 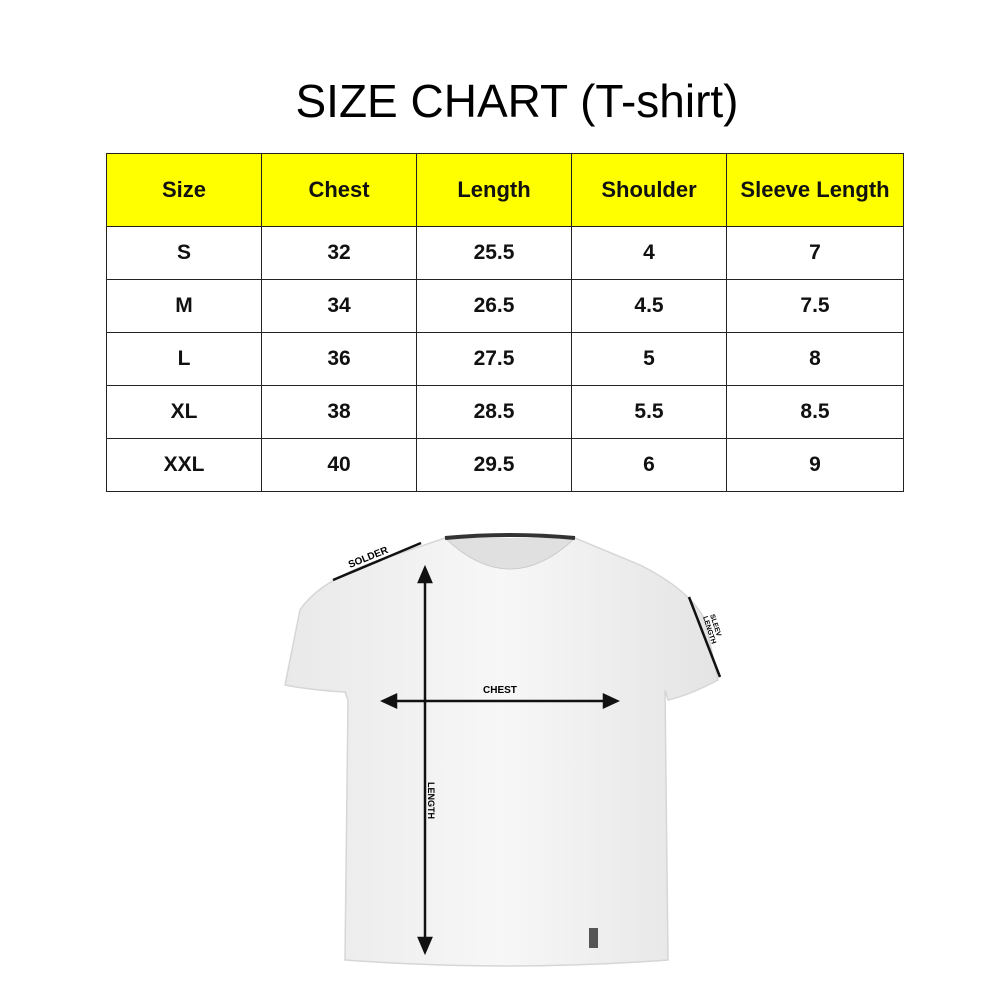 What do you see at coordinates (389, 701) in the screenshot?
I see `arrow-left-icon` at bounding box center [389, 701].